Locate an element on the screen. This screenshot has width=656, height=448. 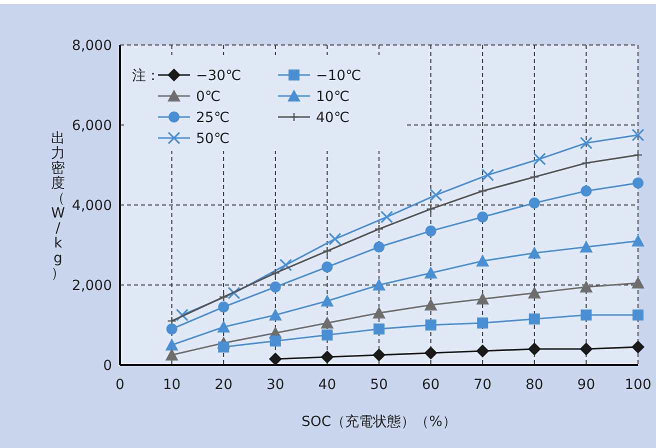
y-tick-label: 8,000 is located at coordinates (92, 46).